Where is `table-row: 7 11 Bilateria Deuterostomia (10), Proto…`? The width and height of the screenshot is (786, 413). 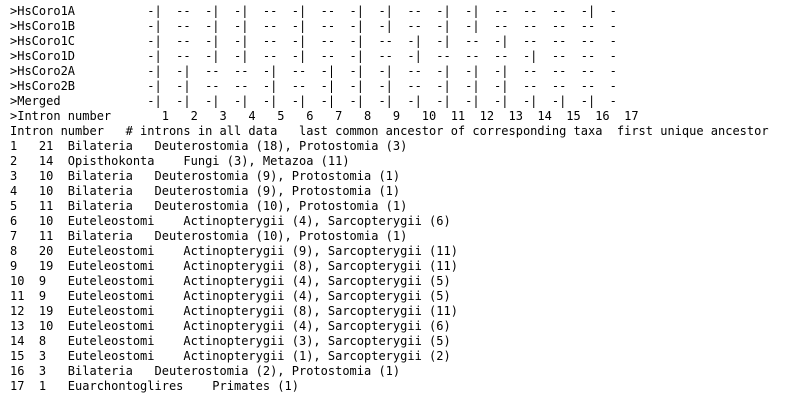
table-row: 7 11 Bilateria Deuterostomia (10), Proto… is located at coordinates (209, 236).